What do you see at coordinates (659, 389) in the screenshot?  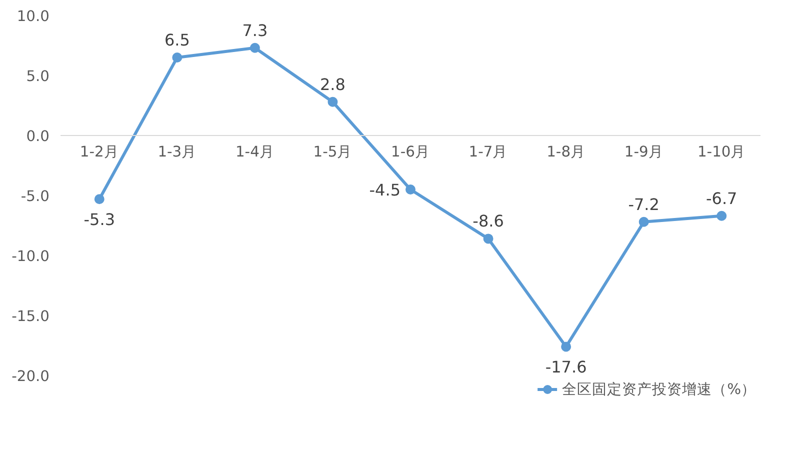 I see `legend-label: 全区固定资产投资增速（%）` at bounding box center [659, 389].